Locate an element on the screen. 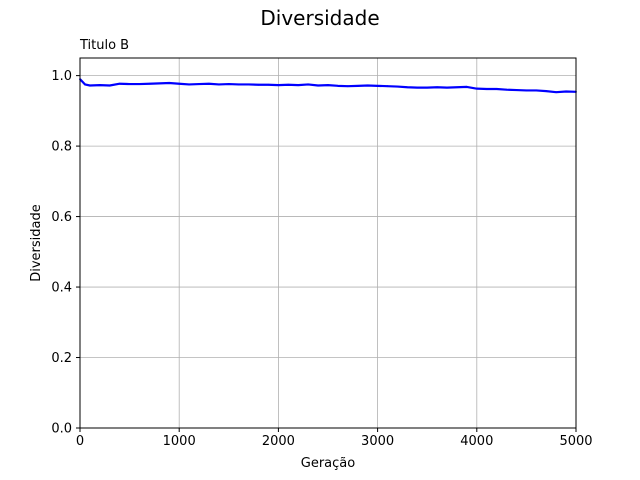  y-tick-label: 0.6 is located at coordinates (61, 217).